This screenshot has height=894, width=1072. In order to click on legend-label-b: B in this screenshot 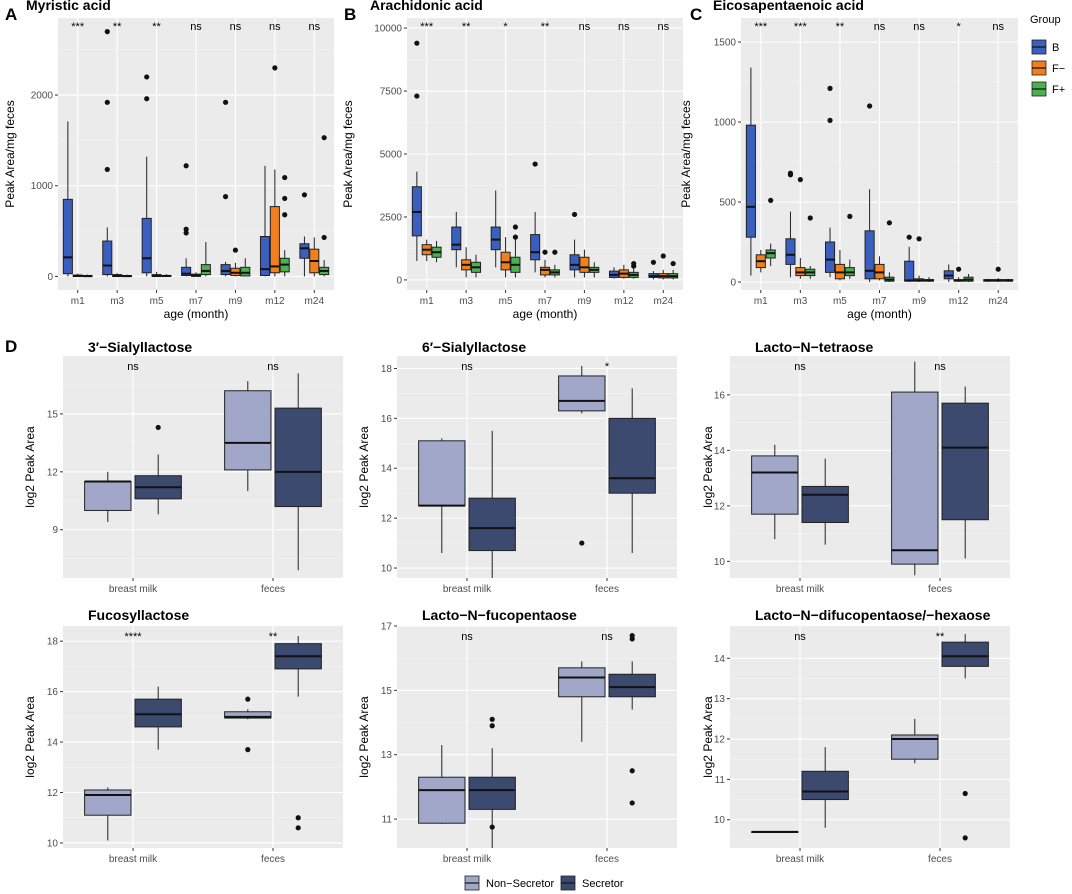, I will do `click(1055, 48)`.